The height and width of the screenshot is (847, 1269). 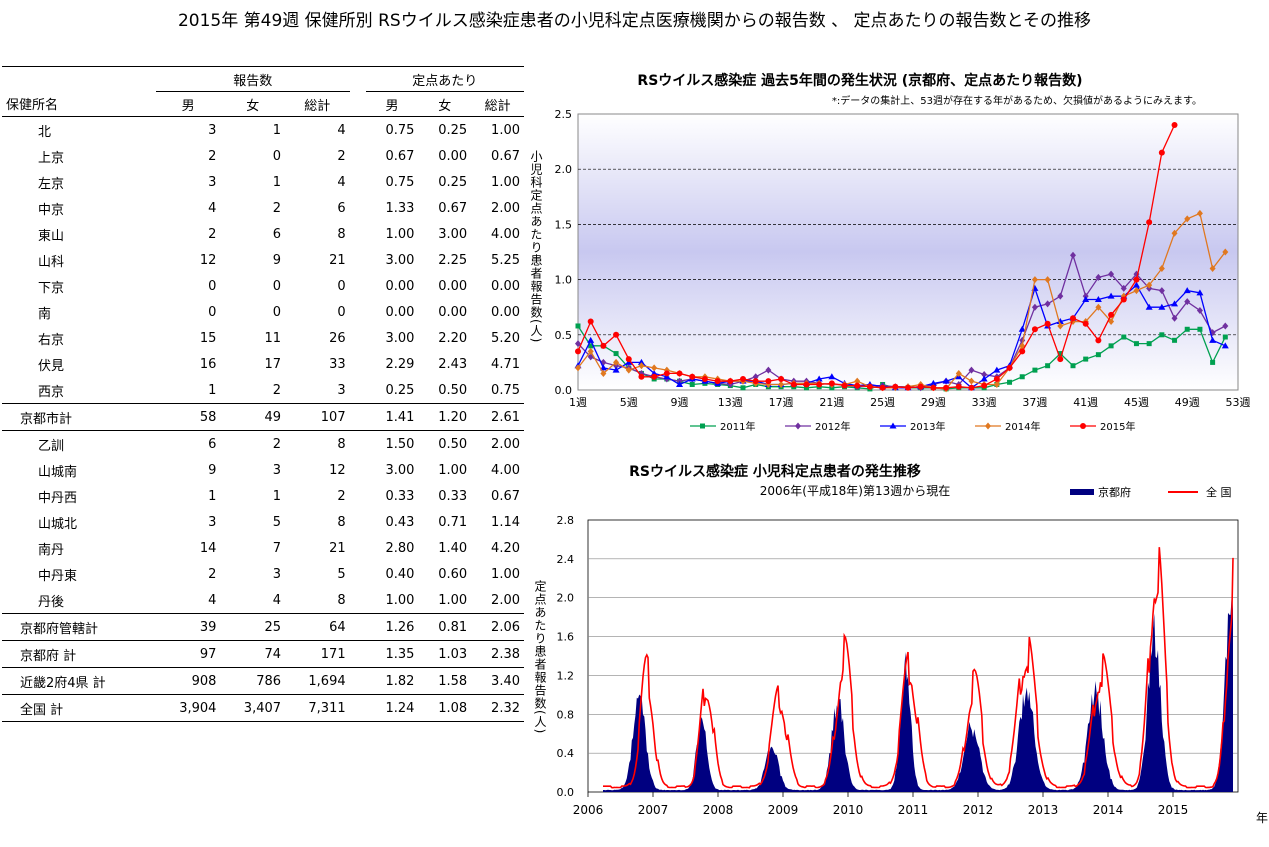 What do you see at coordinates (59, 629) in the screenshot?
I see `row-name: 京都府管轄計` at bounding box center [59, 629].